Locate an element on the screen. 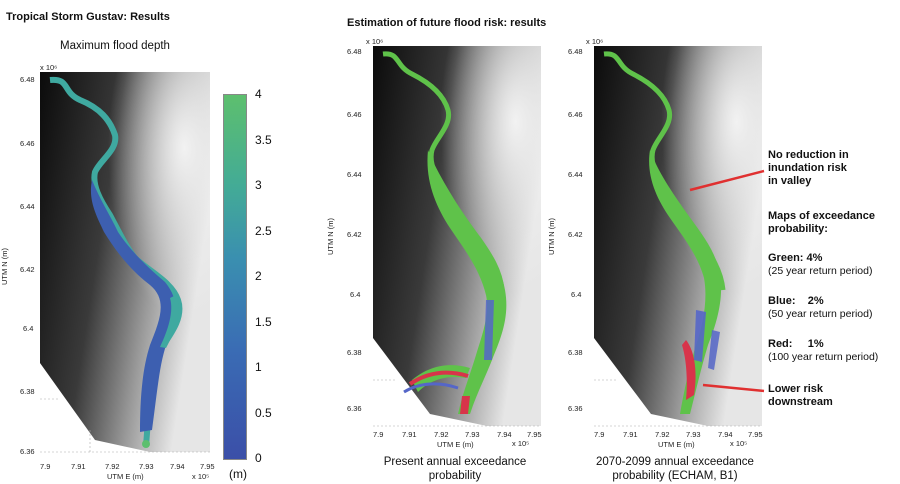 The width and height of the screenshot is (900, 484). colorbar-tick: 2 is located at coordinates (258, 276).